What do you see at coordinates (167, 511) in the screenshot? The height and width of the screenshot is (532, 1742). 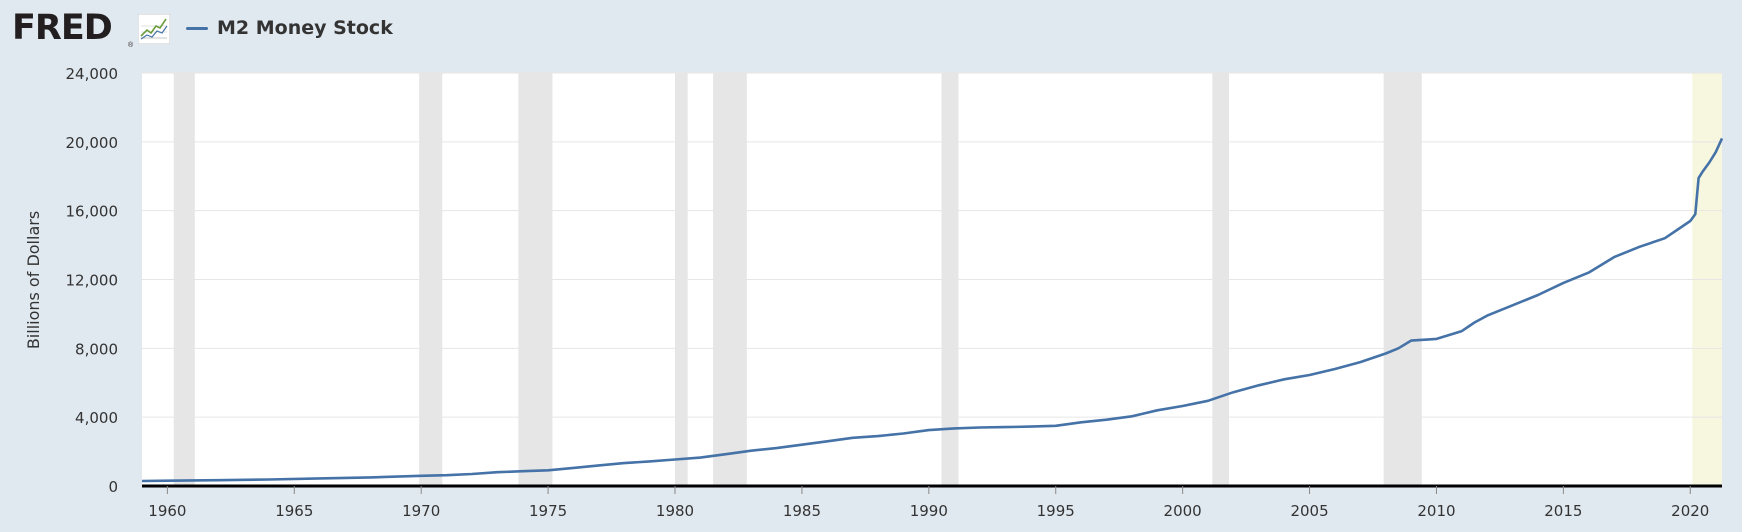 I see `x-tick-label: 1960` at bounding box center [167, 511].